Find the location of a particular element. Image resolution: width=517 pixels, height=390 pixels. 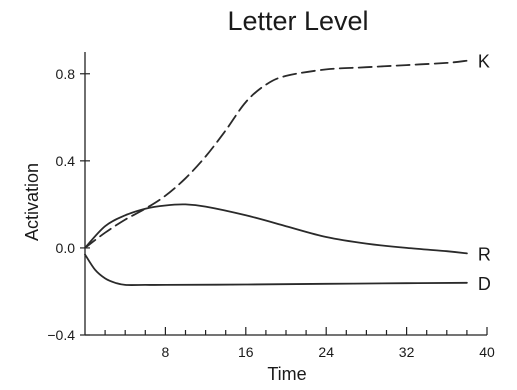

x-tick-label: 32 is located at coordinates (407, 352).